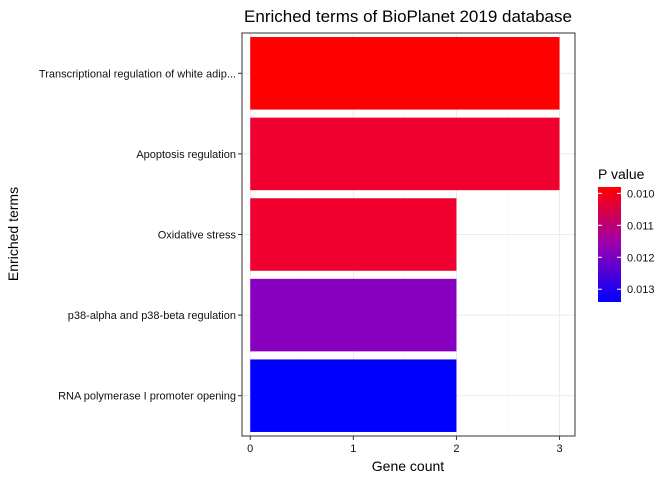 This screenshot has width=672, height=480. What do you see at coordinates (147, 397) in the screenshot?
I see `y-tick-label: RNA polymerase I promoter opening` at bounding box center [147, 397].